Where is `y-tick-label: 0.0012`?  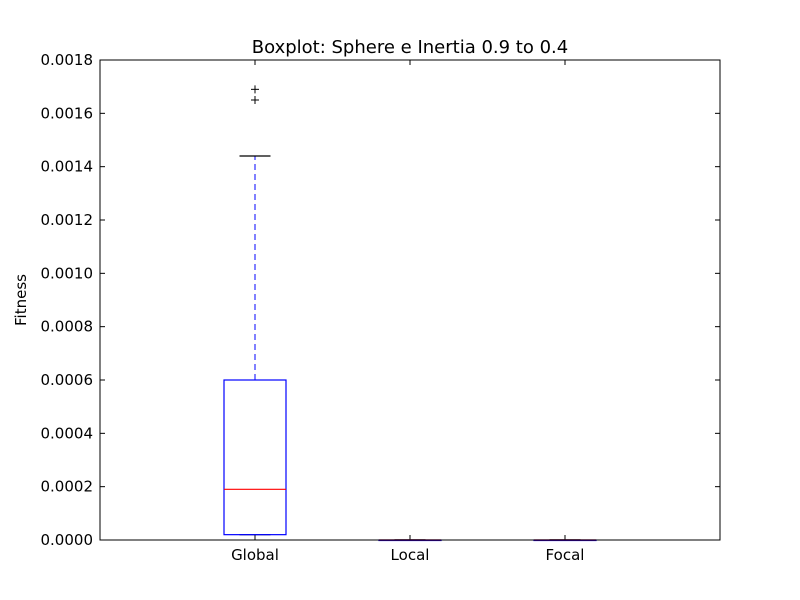 y-tick-label: 0.0012 is located at coordinates (67, 220).